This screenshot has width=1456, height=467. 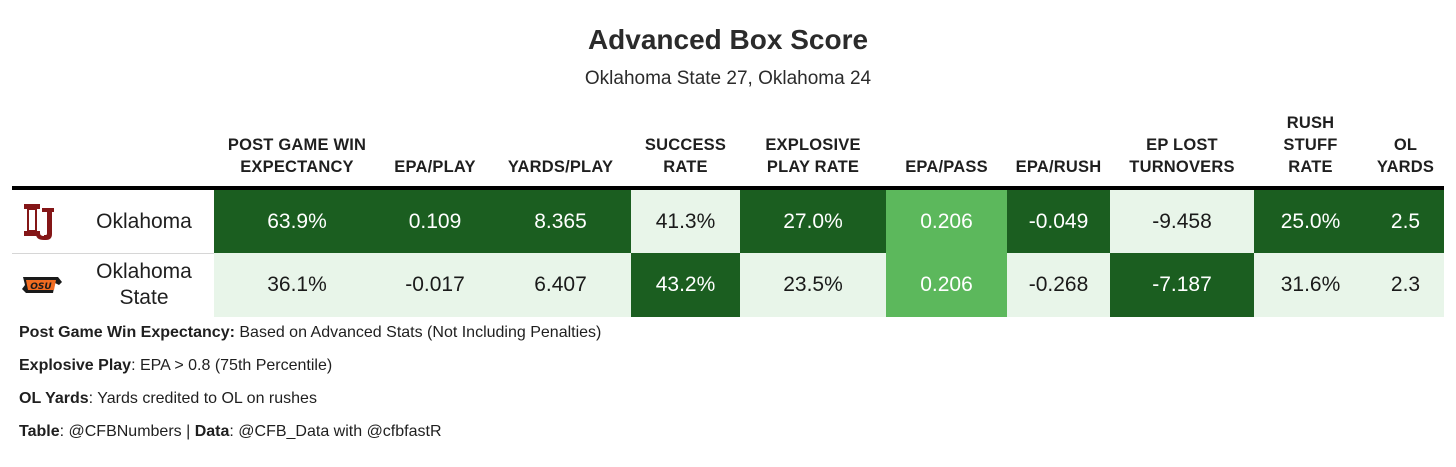 What do you see at coordinates (1405, 285) in the screenshot?
I see `value-cell: 2.3` at bounding box center [1405, 285].